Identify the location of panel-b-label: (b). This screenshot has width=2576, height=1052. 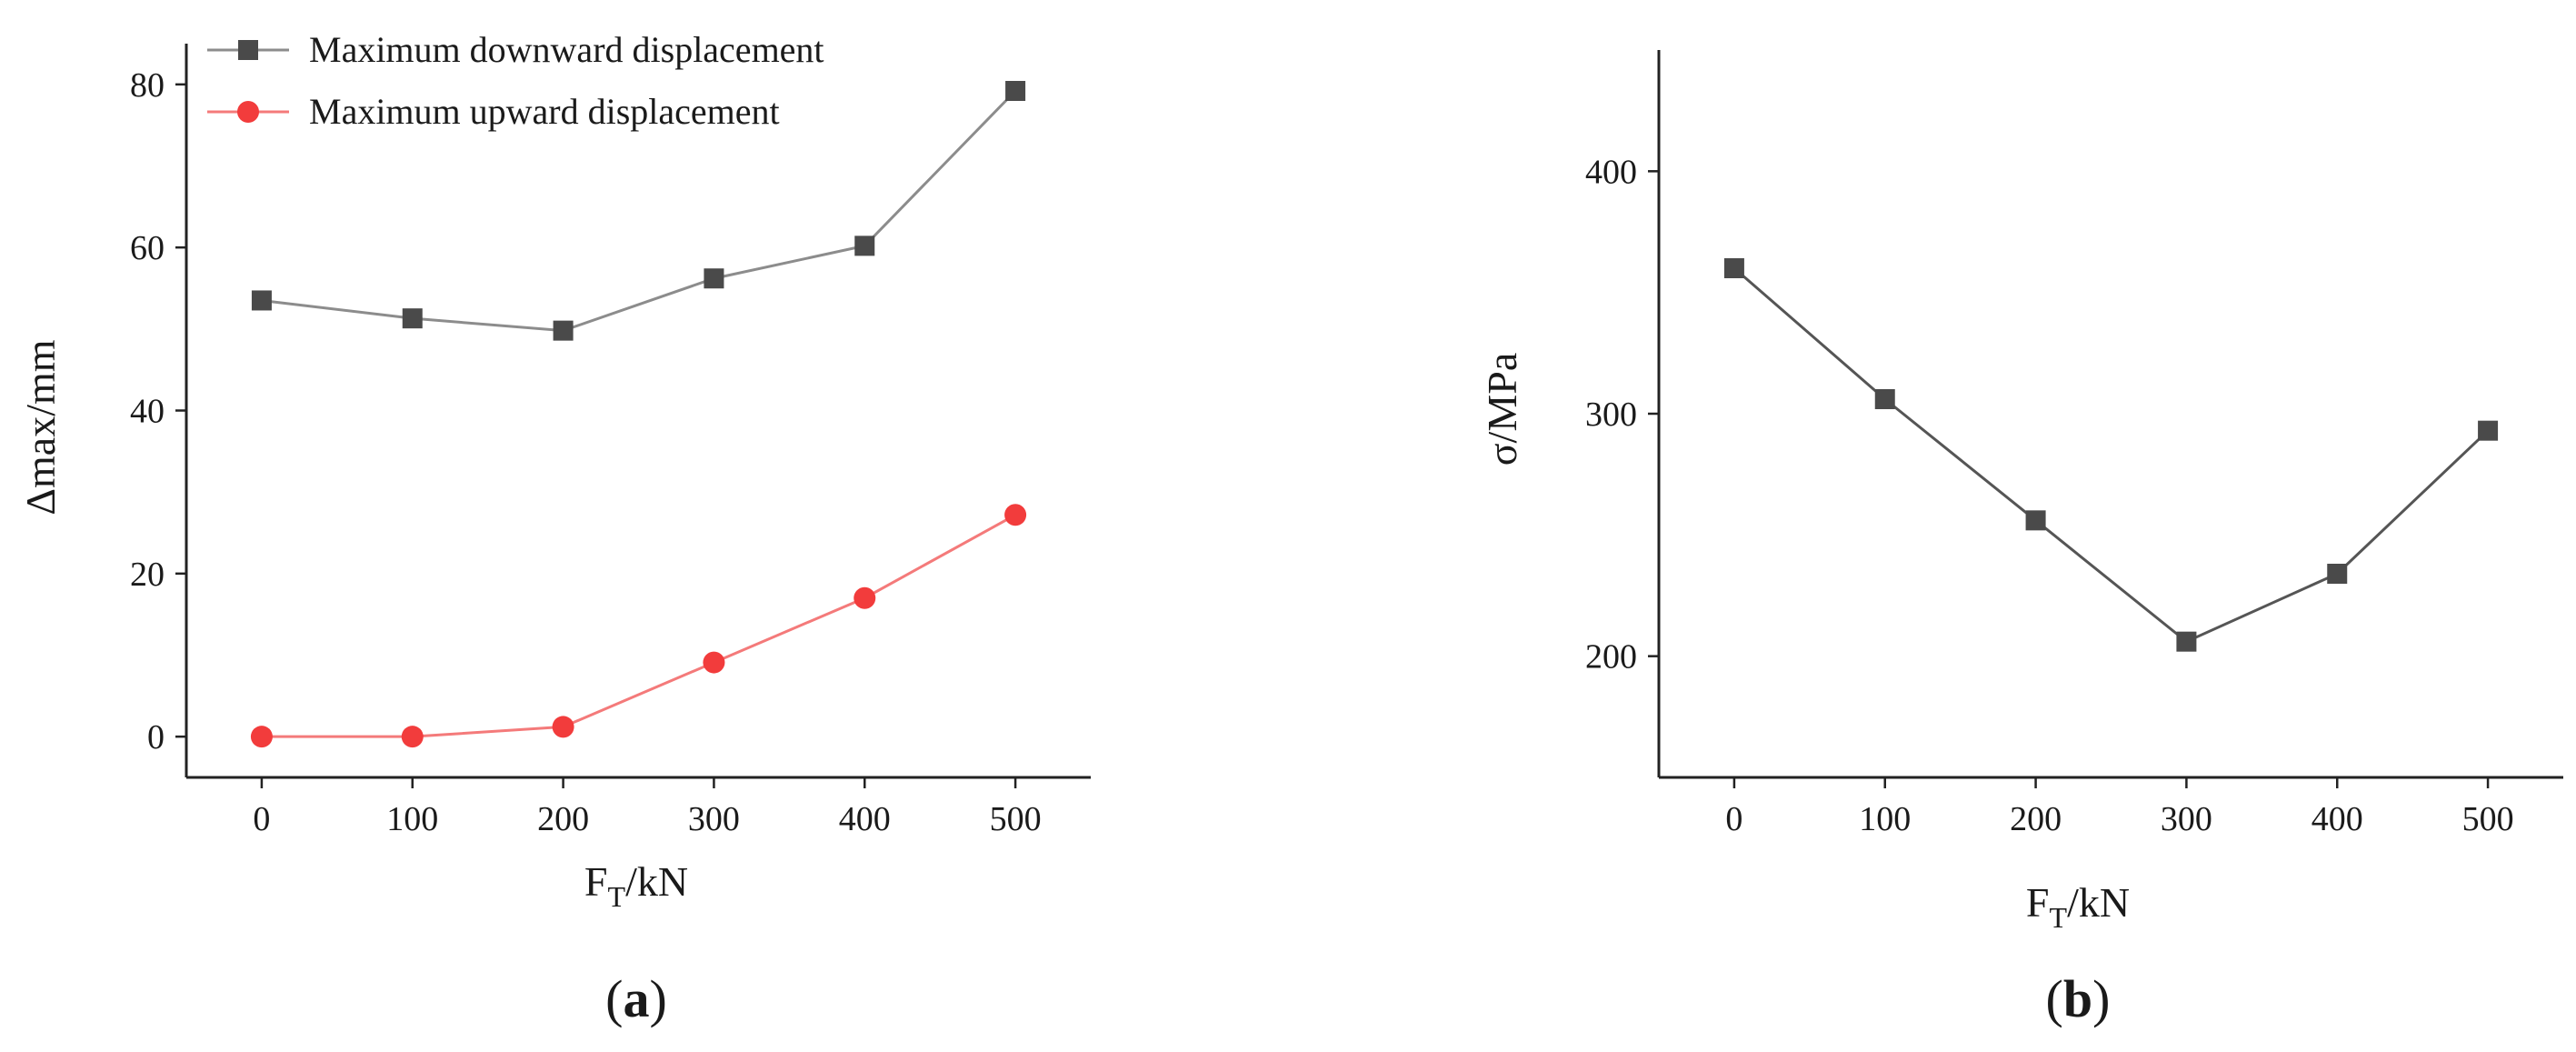
(2078, 999).